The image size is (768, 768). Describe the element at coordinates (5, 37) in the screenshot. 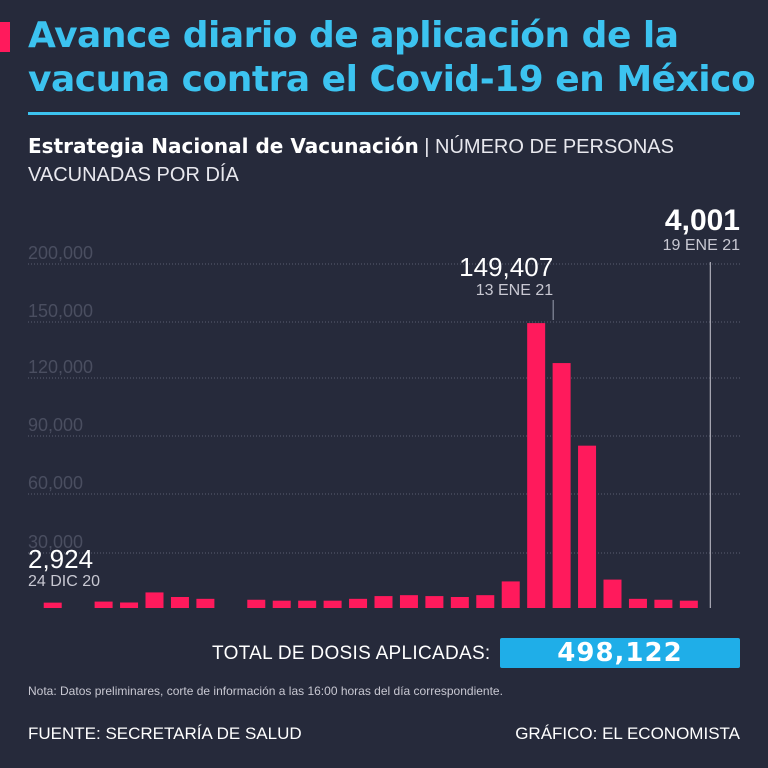

I see `accent-bar` at that location.